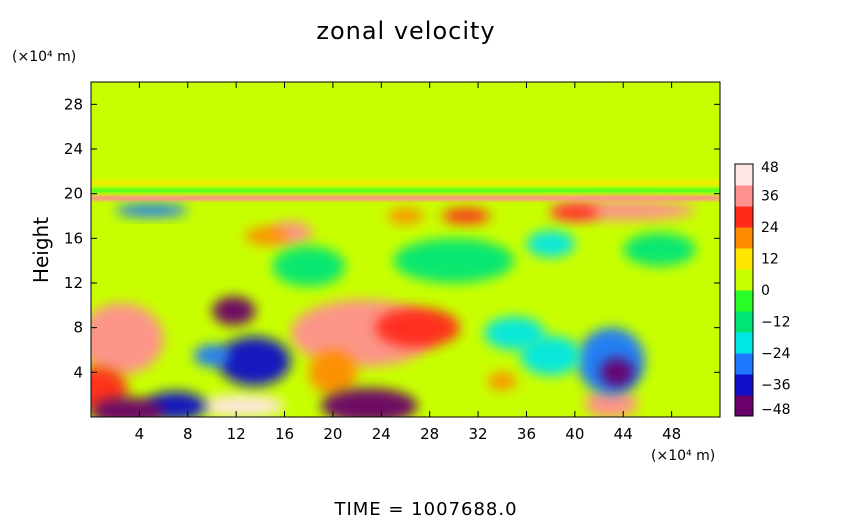  What do you see at coordinates (623, 434) in the screenshot?
I see `x-tick-label: 44` at bounding box center [623, 434].